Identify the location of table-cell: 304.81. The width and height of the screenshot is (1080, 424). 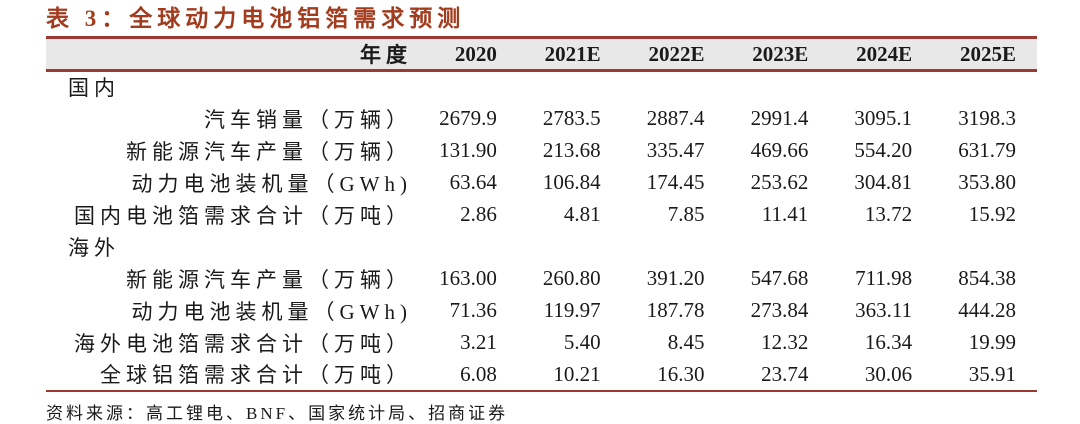
(883, 182).